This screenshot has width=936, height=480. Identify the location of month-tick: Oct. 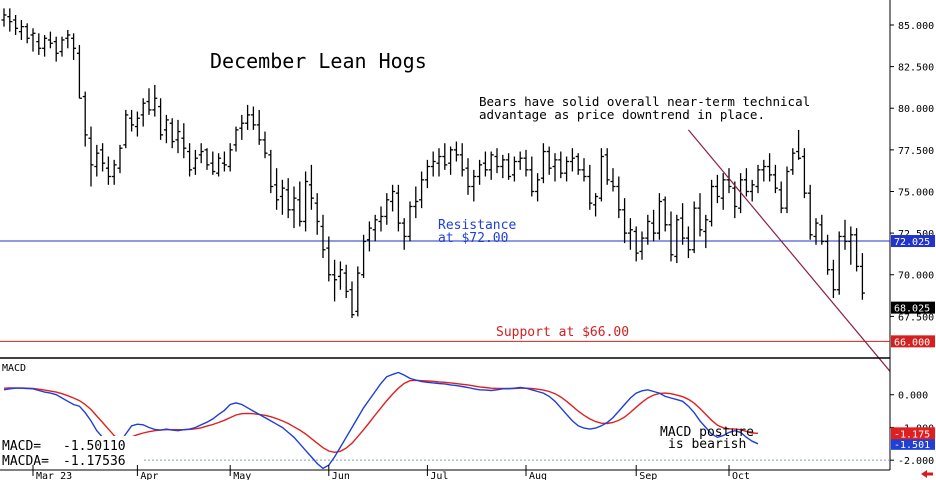
(739, 472).